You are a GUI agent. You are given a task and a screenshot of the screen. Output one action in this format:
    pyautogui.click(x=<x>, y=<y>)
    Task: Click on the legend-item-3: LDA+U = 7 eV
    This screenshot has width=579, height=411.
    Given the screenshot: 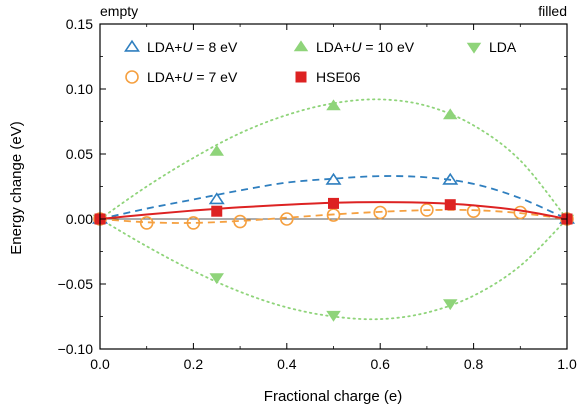 What is the action you would take?
    pyautogui.click(x=182, y=77)
    